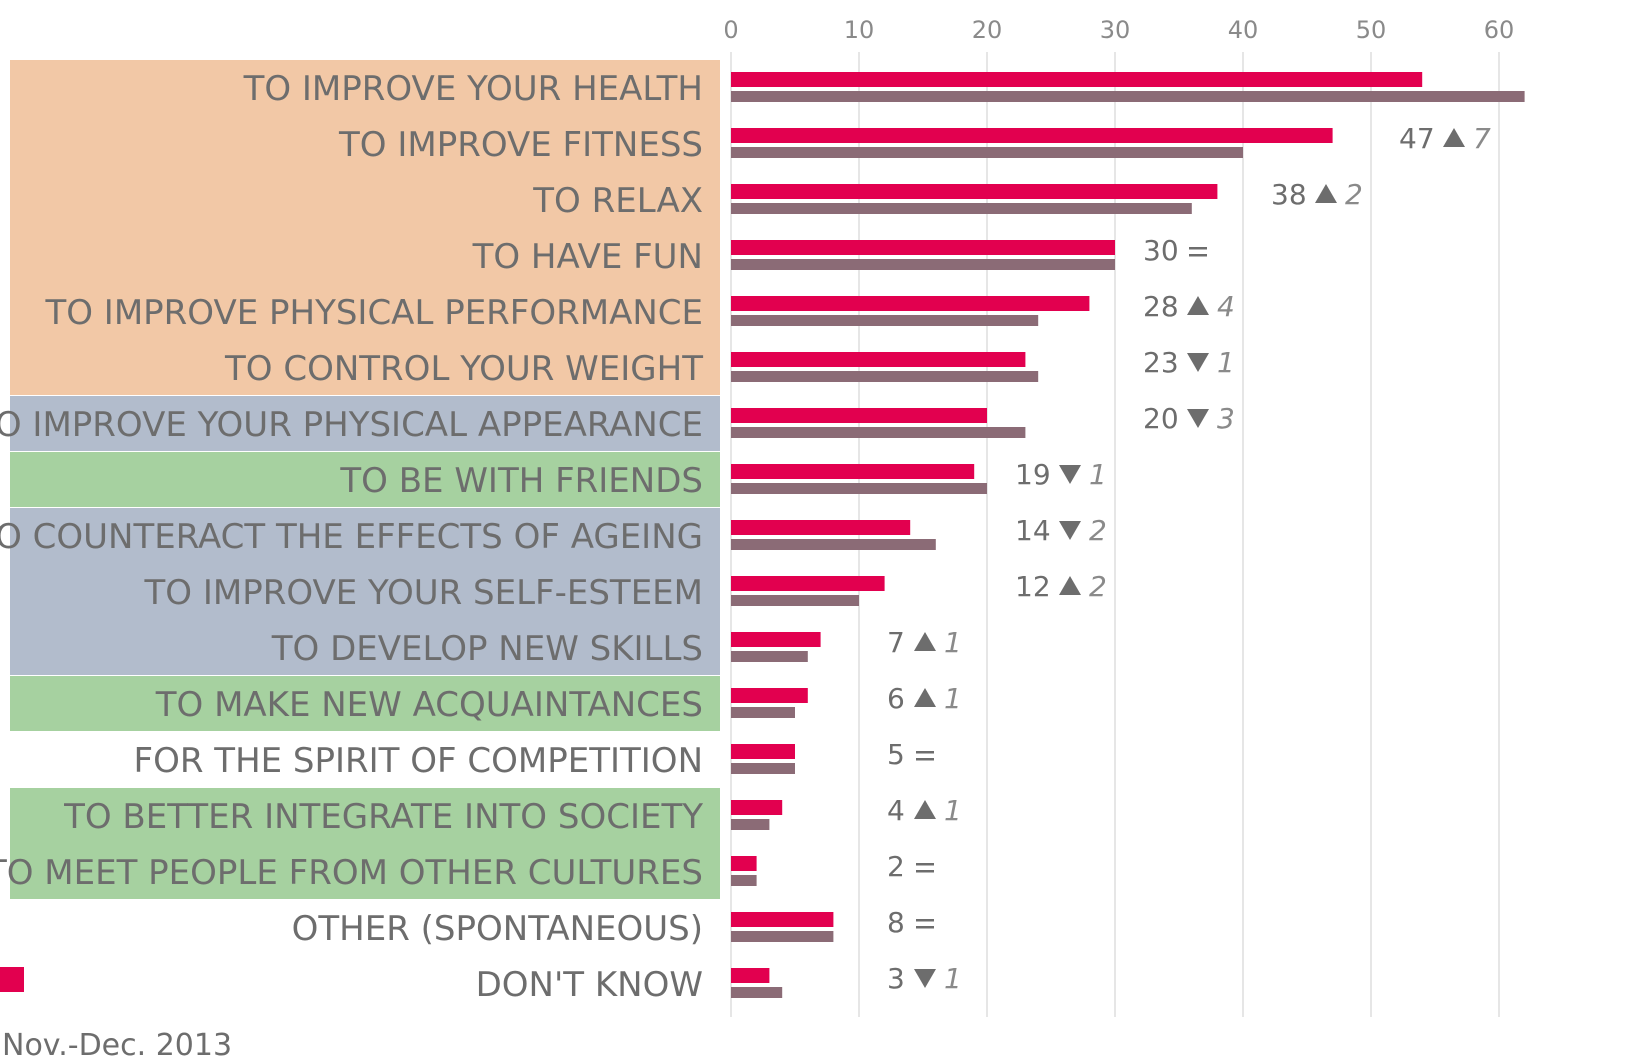 Image resolution: width=1631 pixels, height=1060 pixels. Describe the element at coordinates (497, 929) in the screenshot. I see `category-label: OTHER (SPONTANEOUS)` at that location.